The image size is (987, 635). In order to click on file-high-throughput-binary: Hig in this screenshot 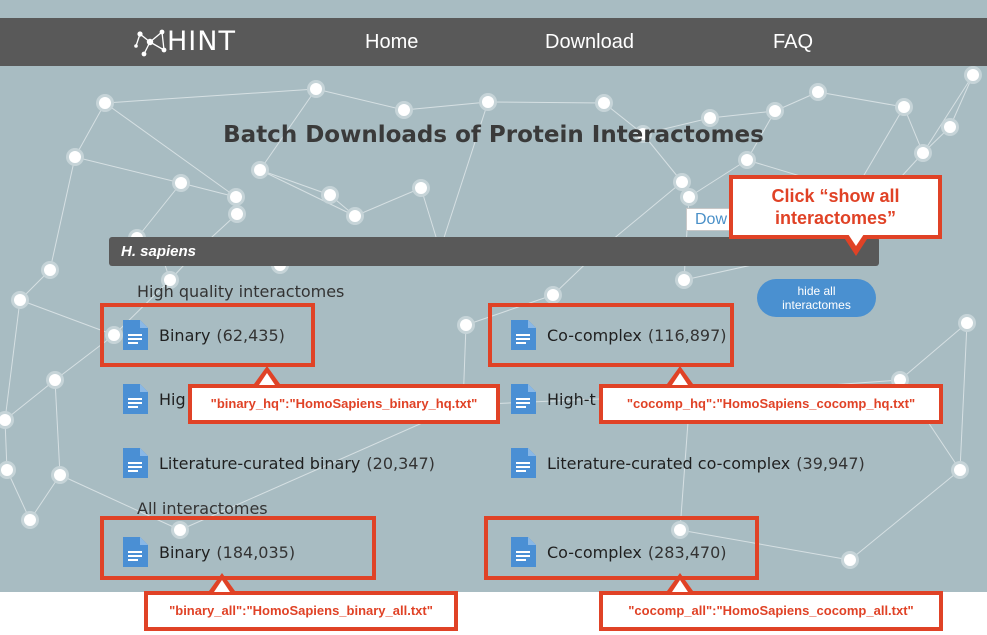, I will do `click(153, 399)`.